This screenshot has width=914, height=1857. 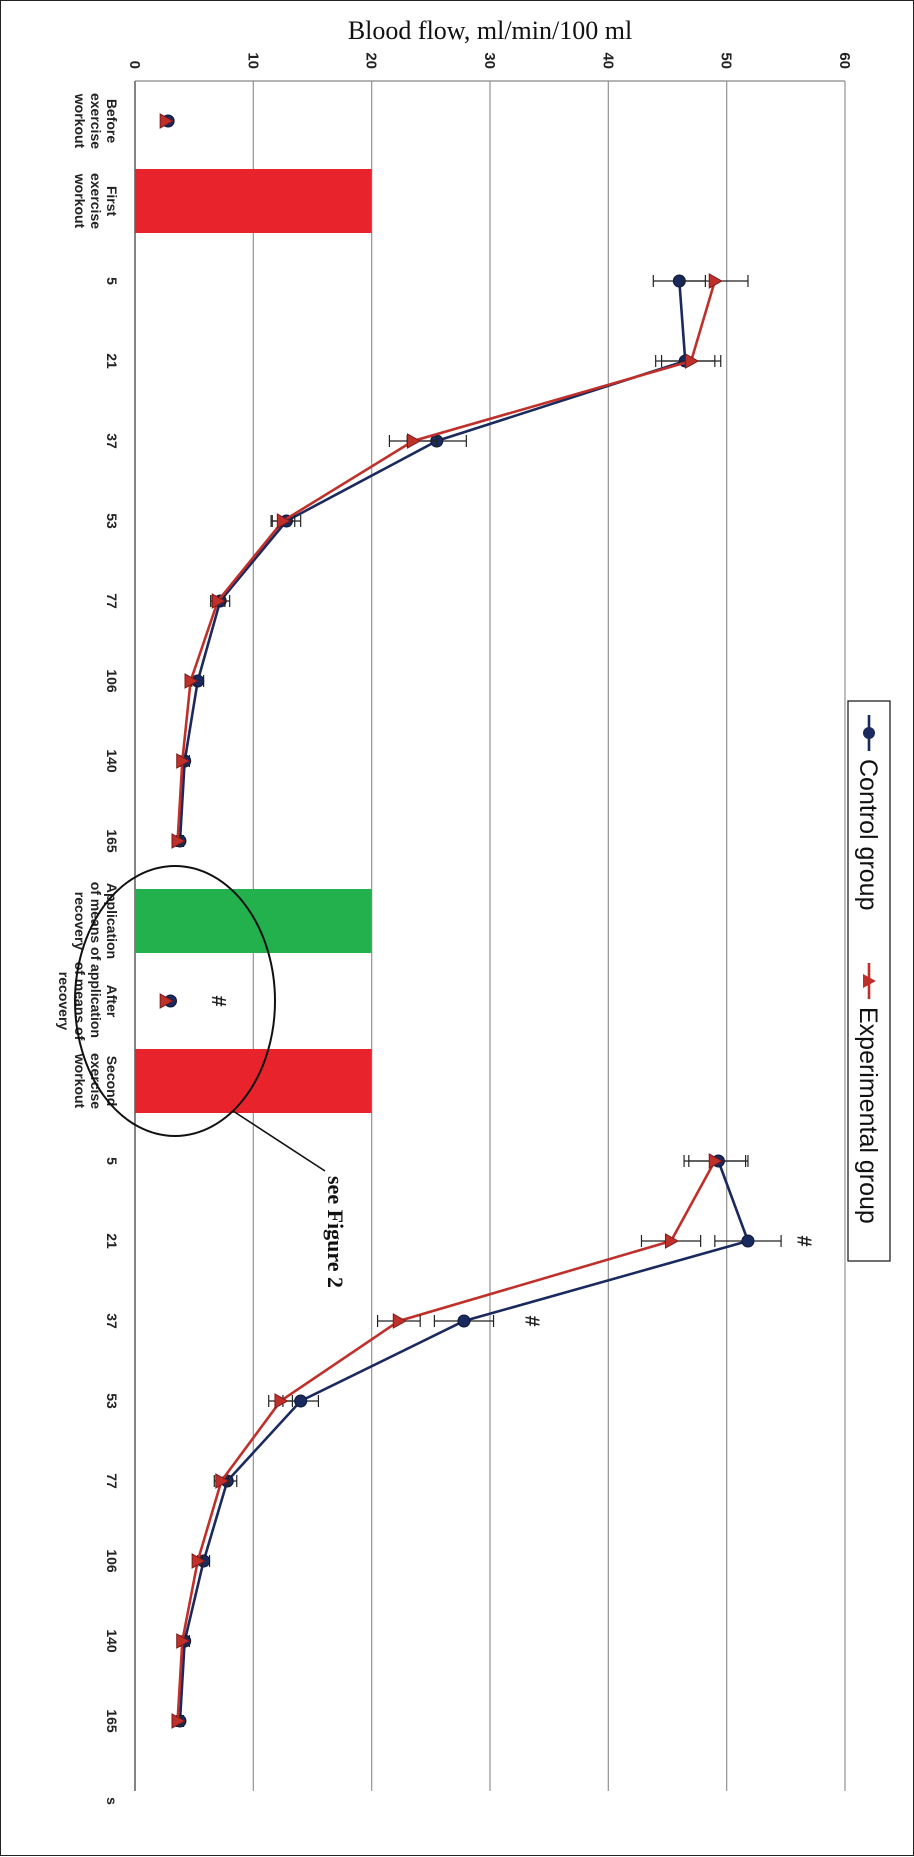 I want to click on x-tick-label-5: 53, so click(x=112, y=521).